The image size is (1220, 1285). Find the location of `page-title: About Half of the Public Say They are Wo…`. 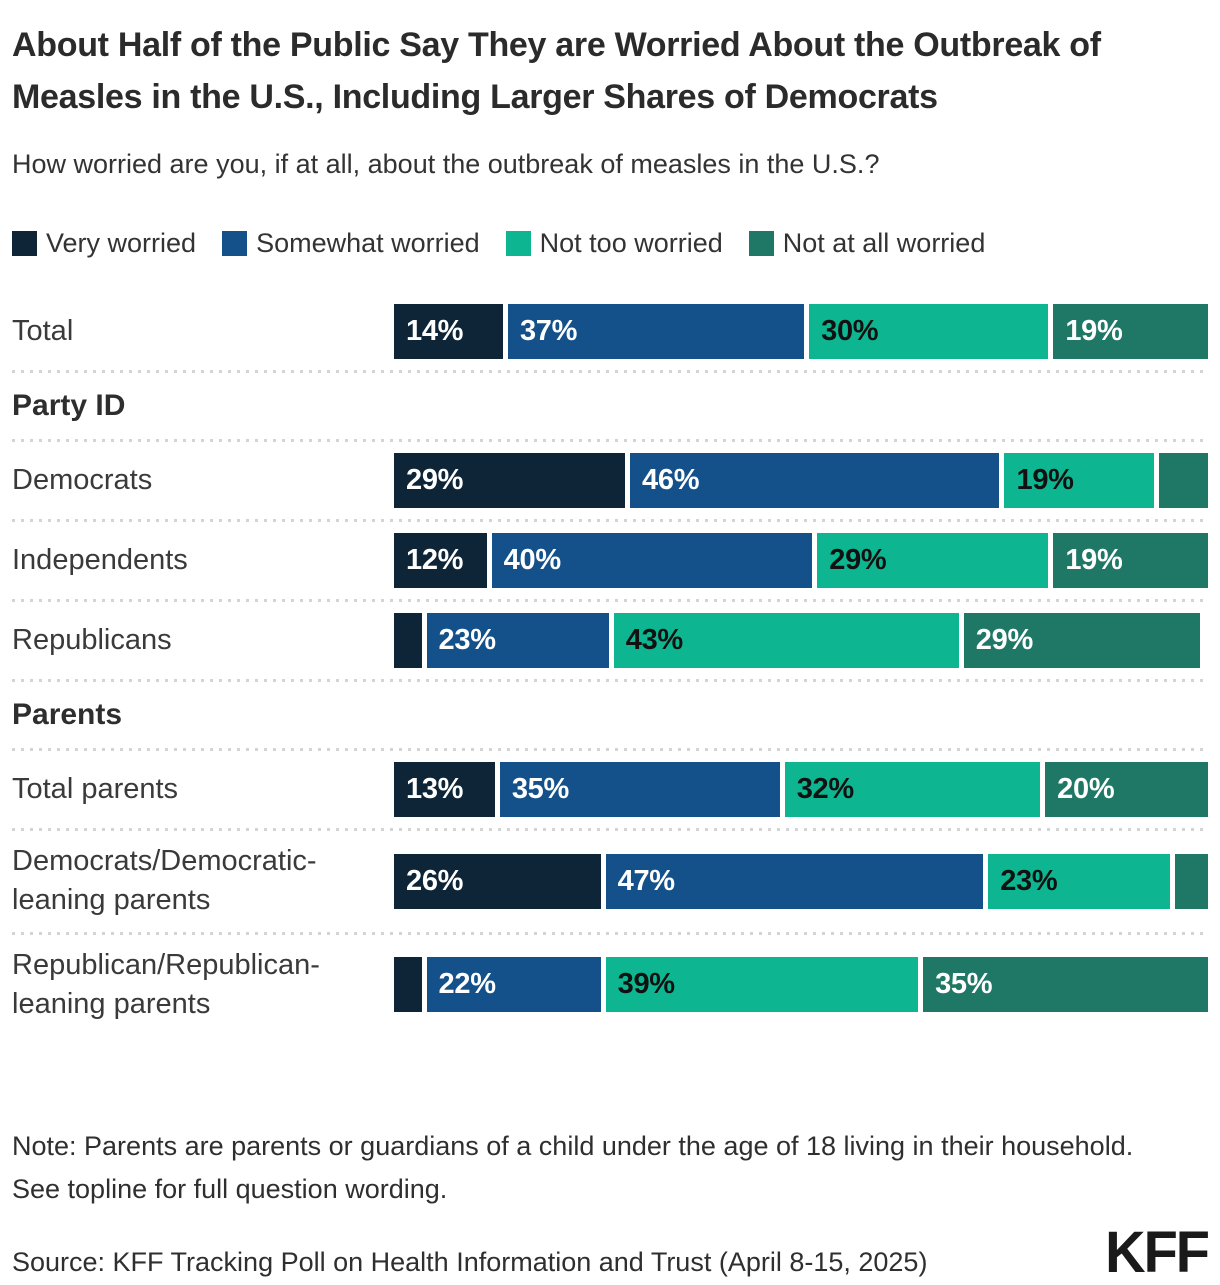

page-title: About Half of the Public Say They are Wo… is located at coordinates (556, 71).